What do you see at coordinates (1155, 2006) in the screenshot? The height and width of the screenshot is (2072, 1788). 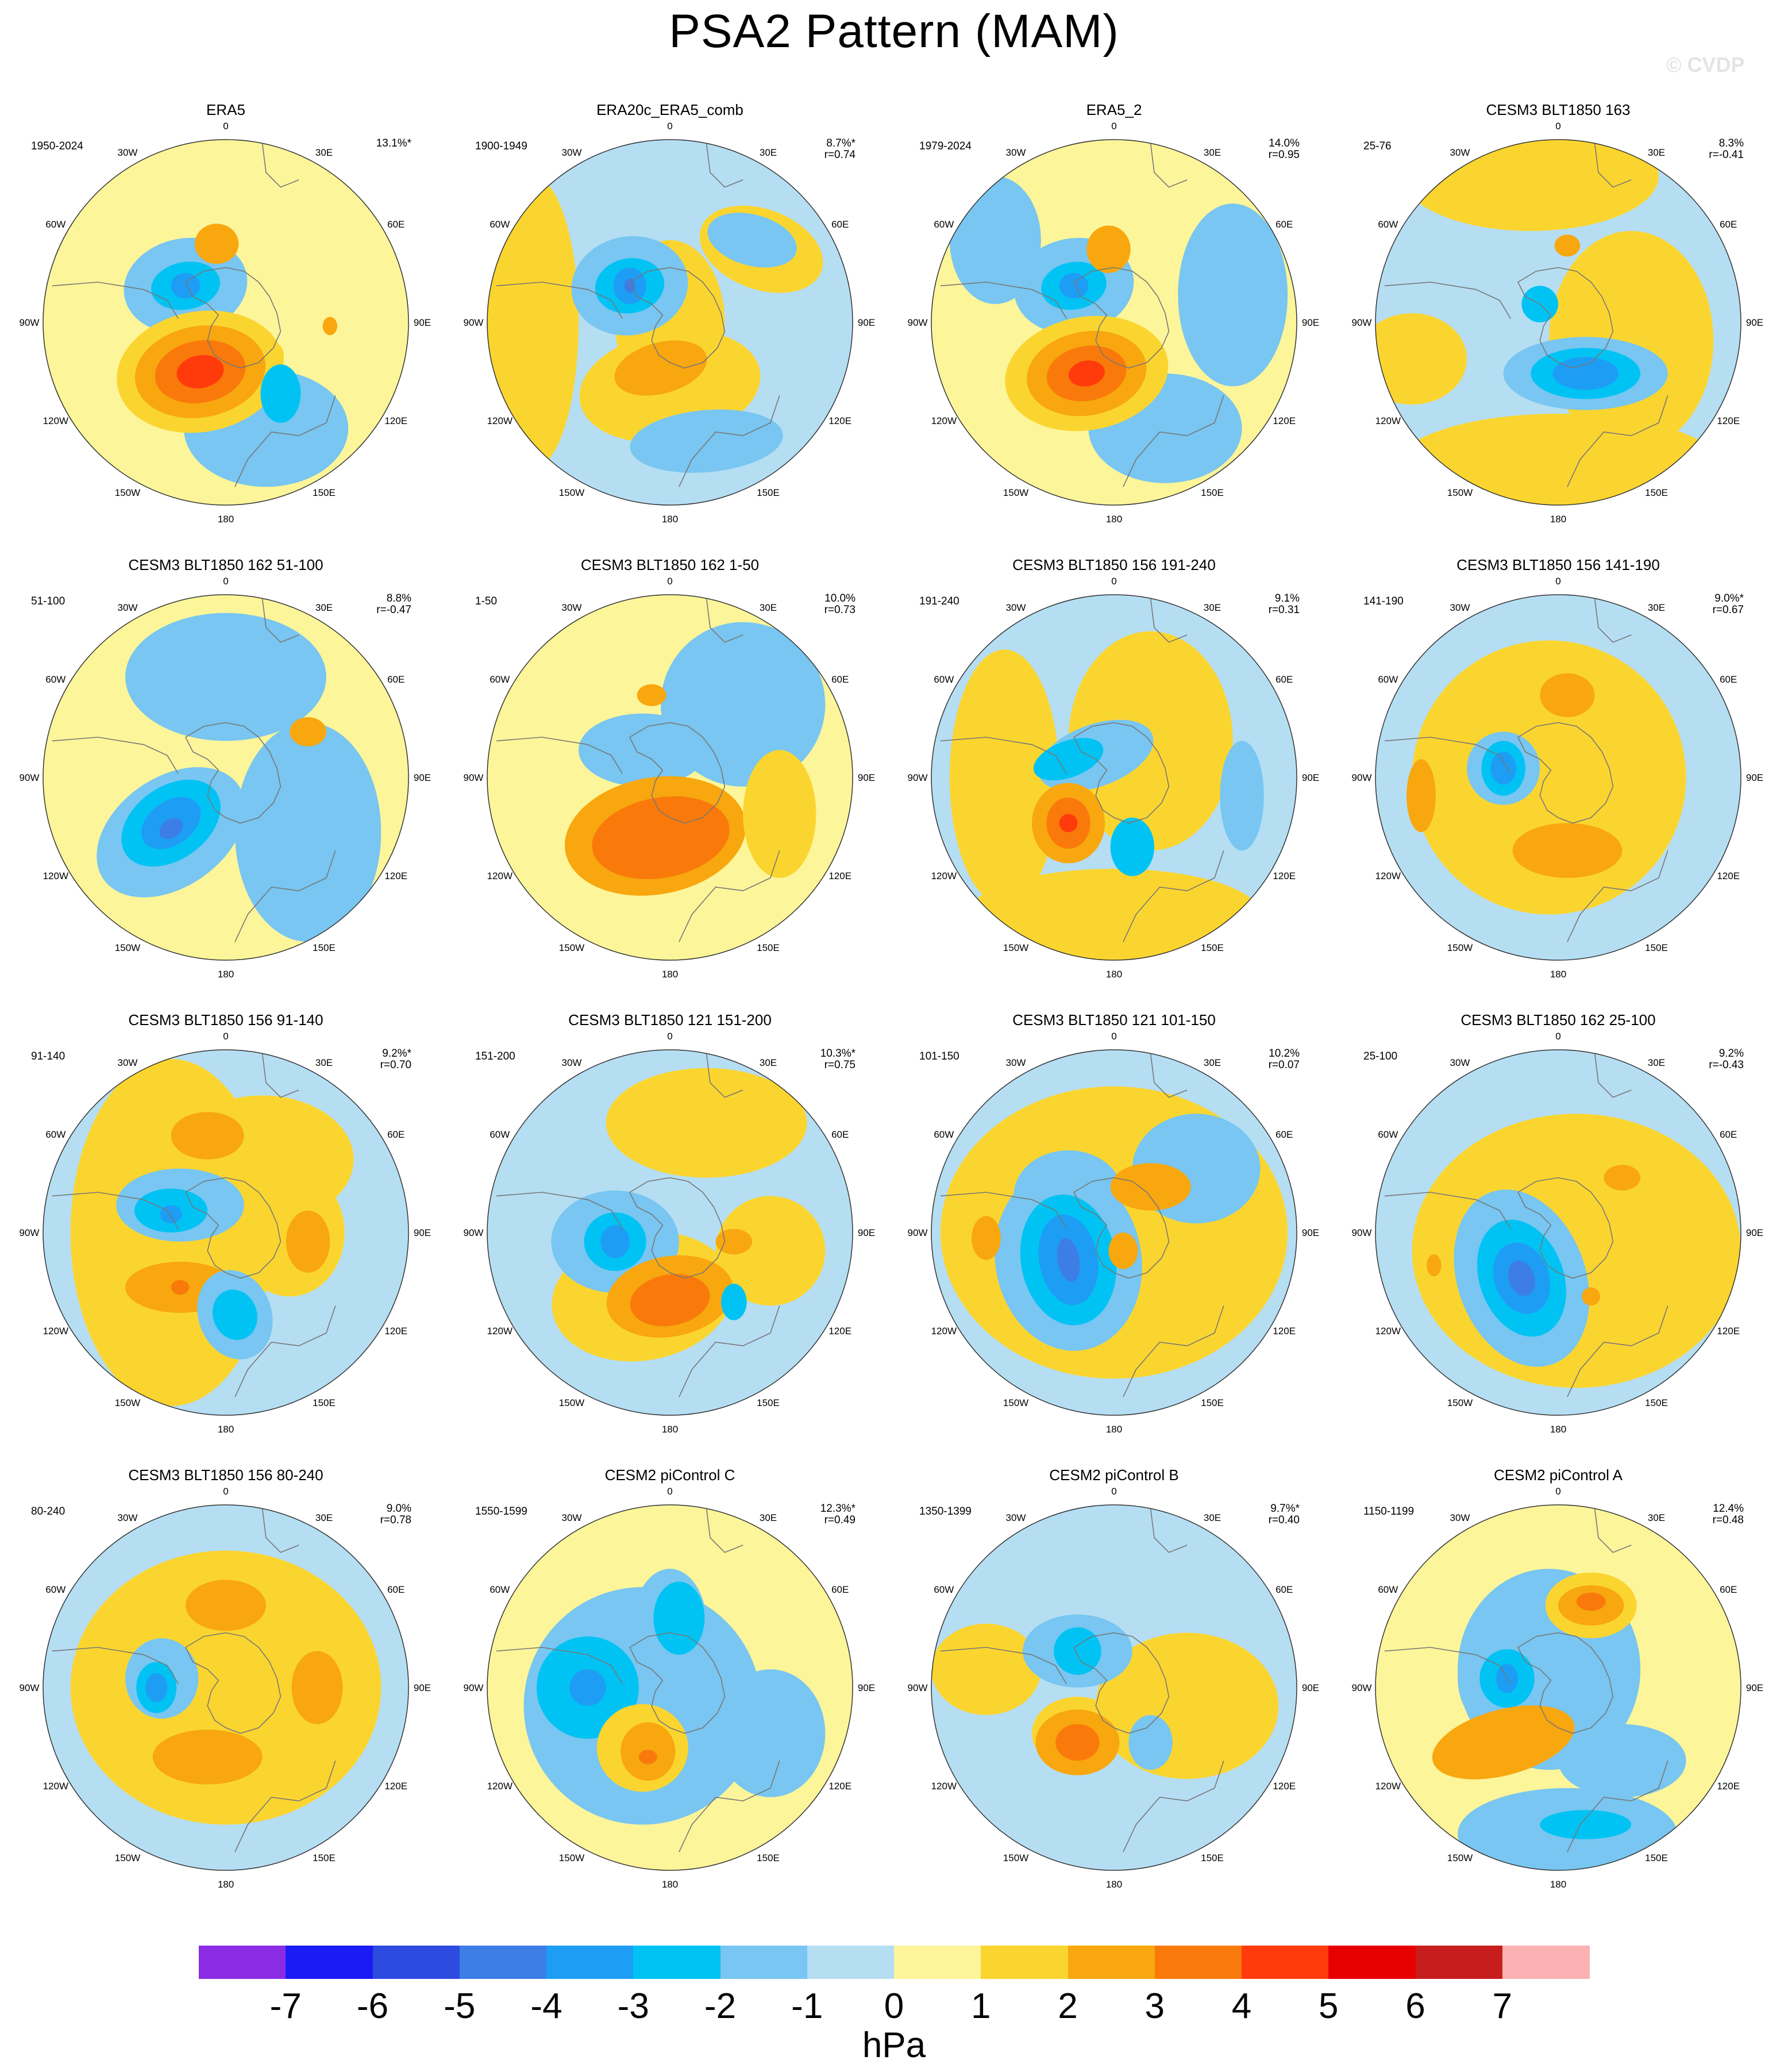 I see `colorbar-tick-label: 3` at bounding box center [1155, 2006].